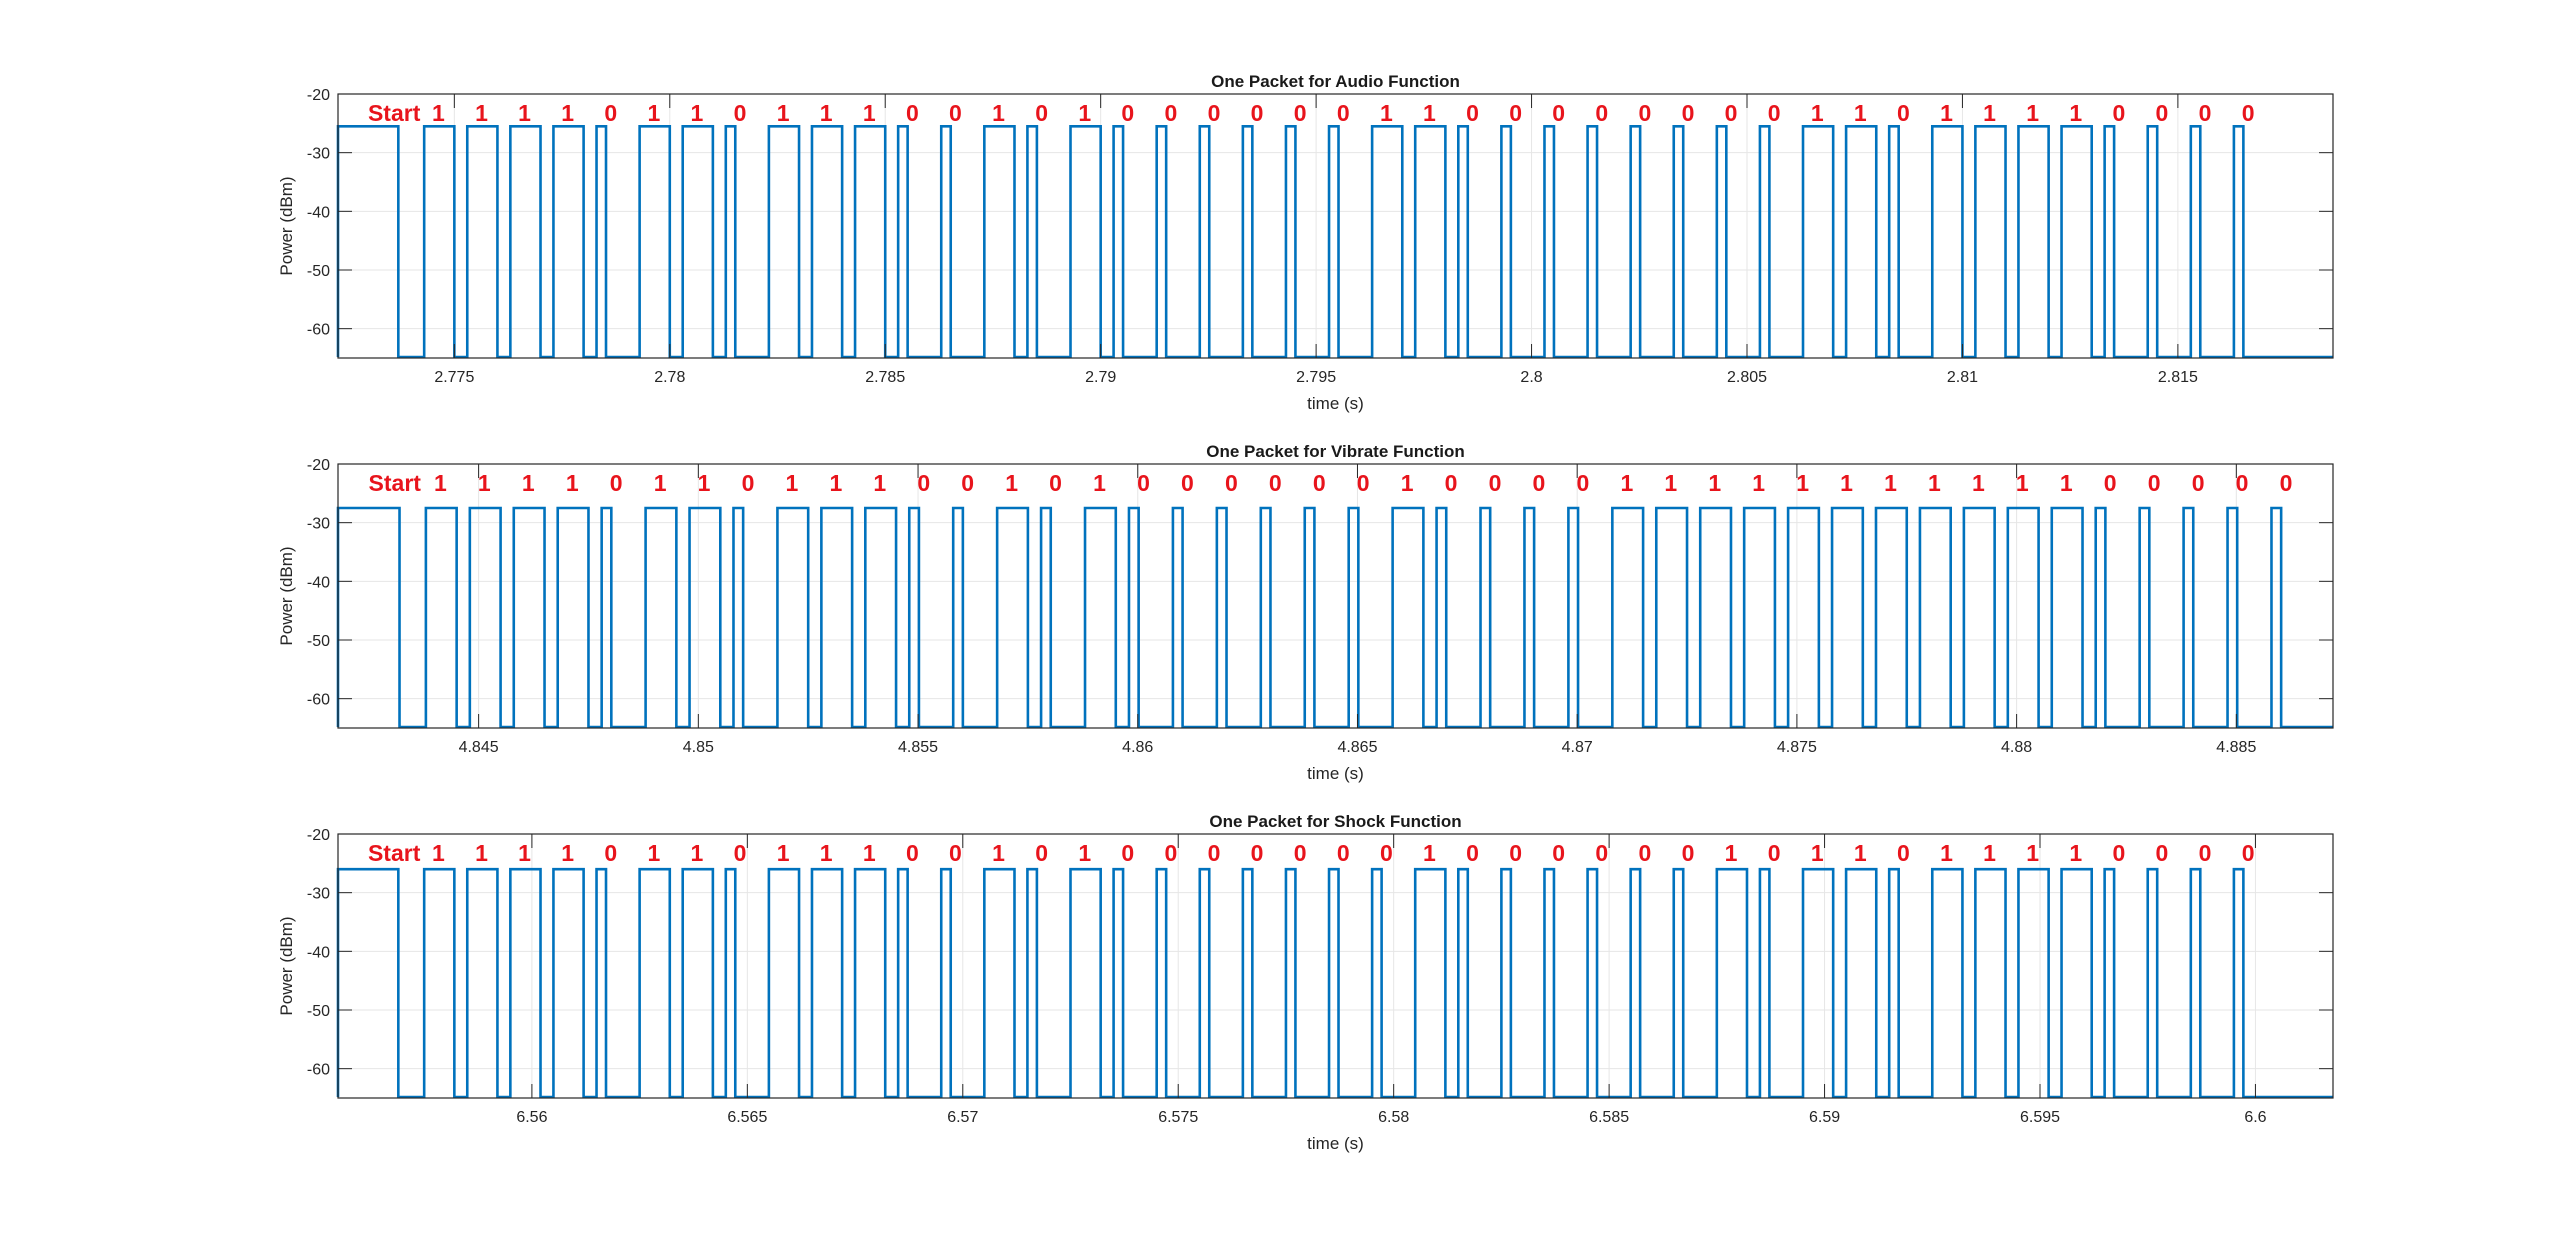 This screenshot has height=1235, width=2575. What do you see at coordinates (479, 747) in the screenshot?
I see `x-tick-label: 4.845` at bounding box center [479, 747].